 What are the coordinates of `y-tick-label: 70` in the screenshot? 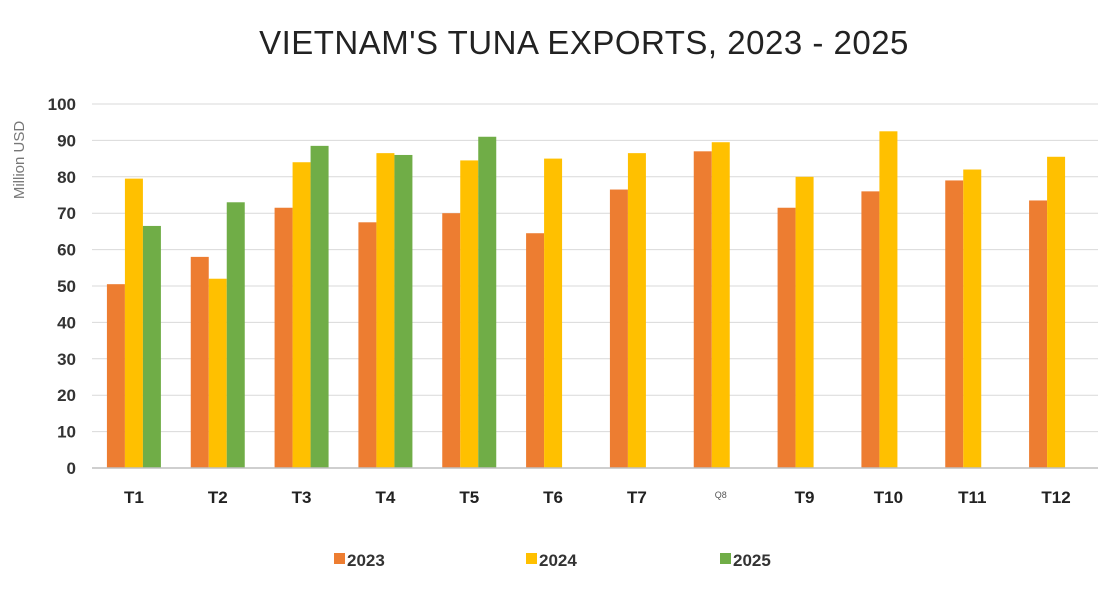 It's located at (66, 213).